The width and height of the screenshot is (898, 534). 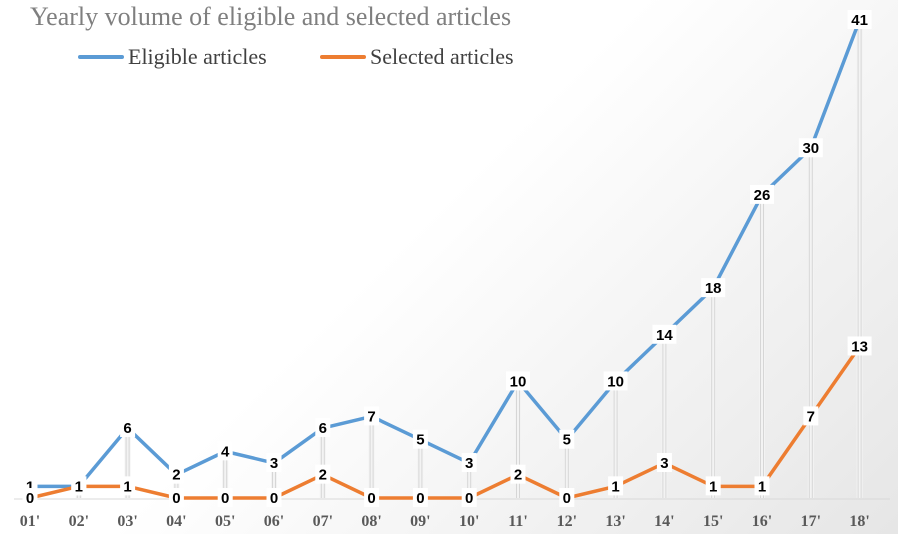 I want to click on data-label-0-6: 6, so click(x=323, y=428).